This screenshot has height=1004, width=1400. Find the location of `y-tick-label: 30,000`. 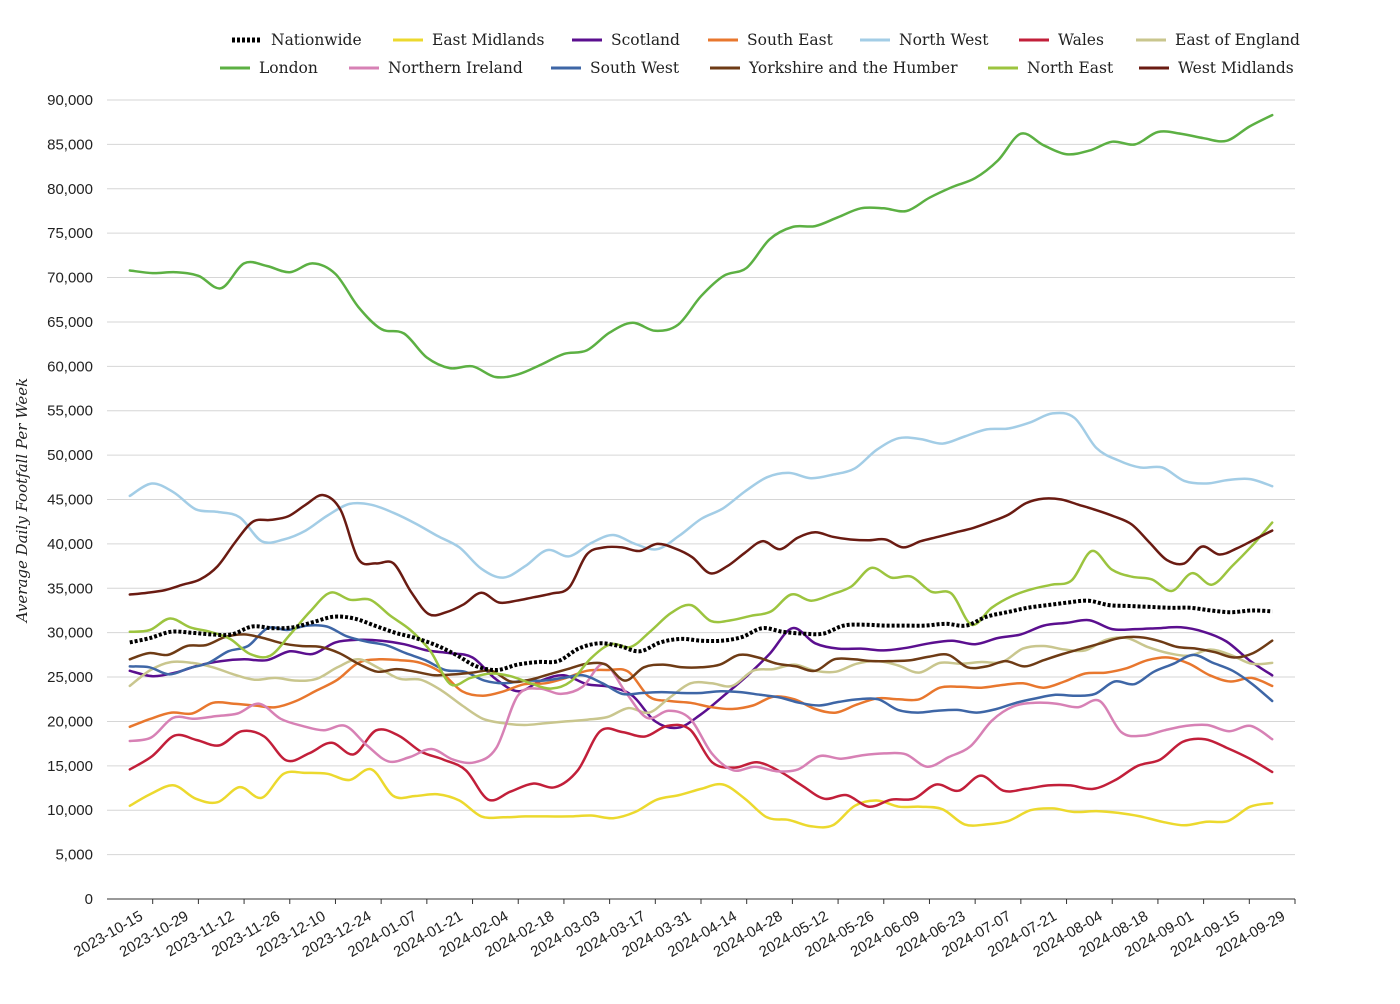

y-tick-label: 30,000 is located at coordinates (70, 633).